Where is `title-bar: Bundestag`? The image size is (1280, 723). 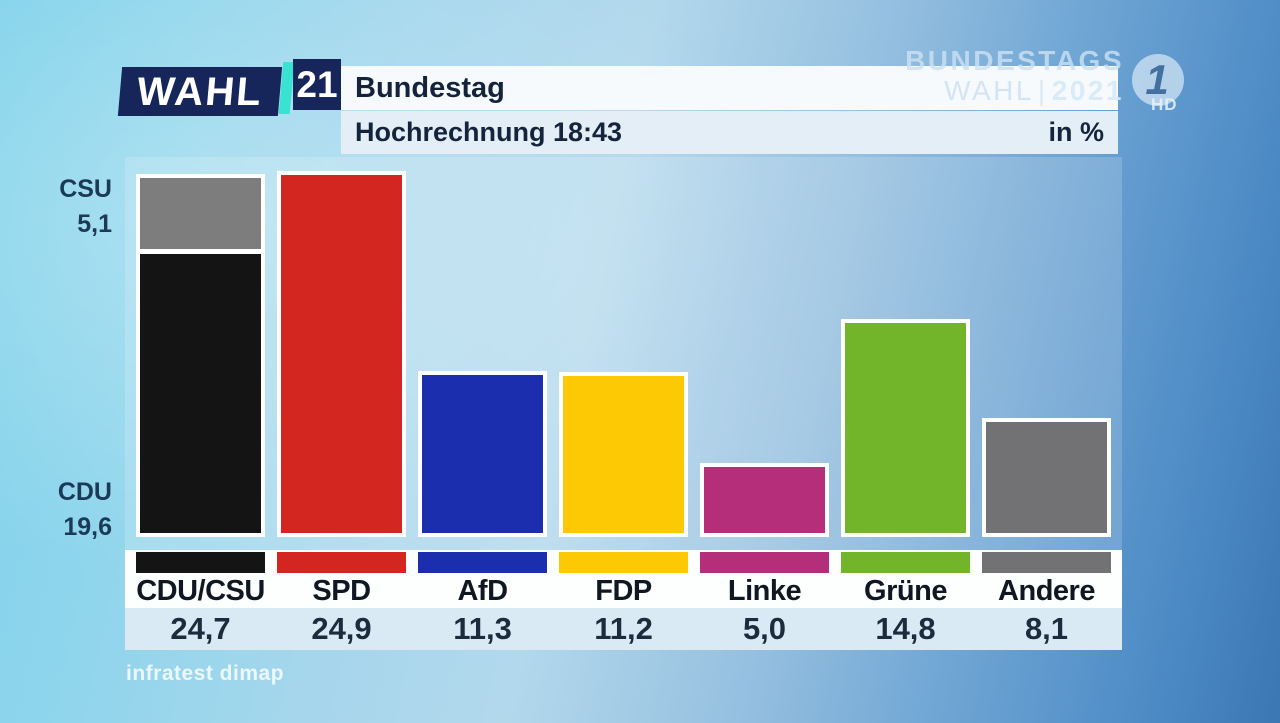
title-bar: Bundestag is located at coordinates (729, 88).